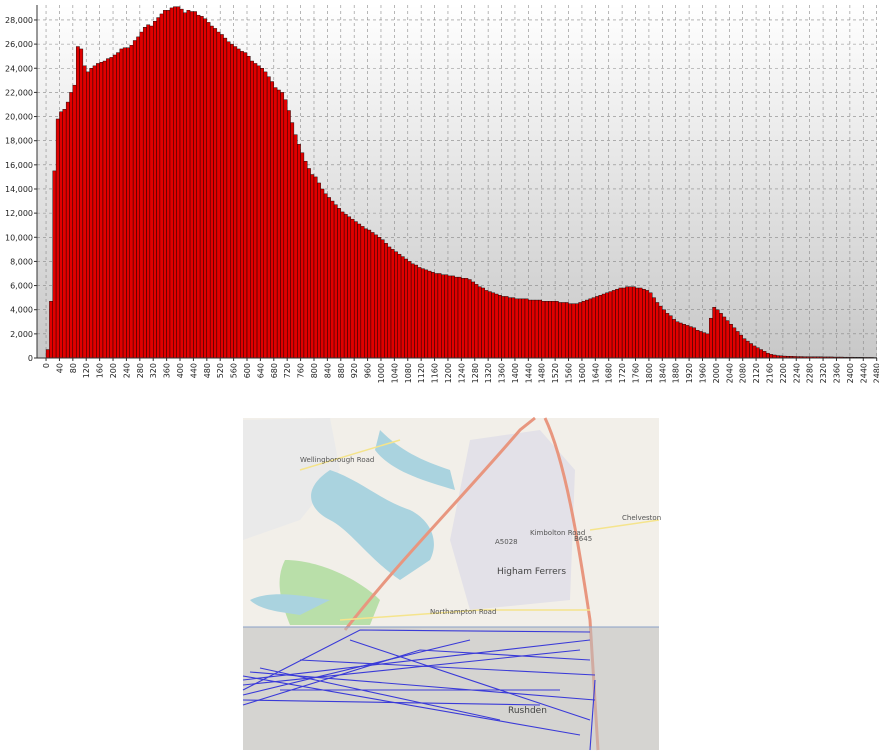 This screenshot has width=879, height=755. Describe the element at coordinates (408, 373) in the screenshot. I see `x-tick-label: 1080` at that location.